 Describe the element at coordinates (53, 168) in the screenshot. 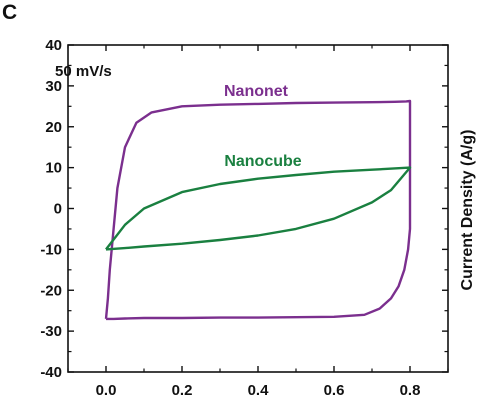

I see `y-tick-label-5: 10` at that location.